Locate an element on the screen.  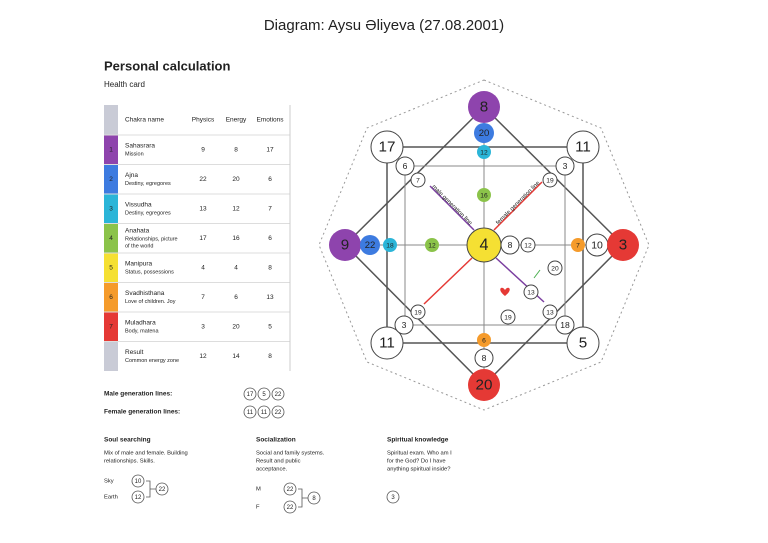
number-circle-value: 3 is located at coordinates (393, 498).